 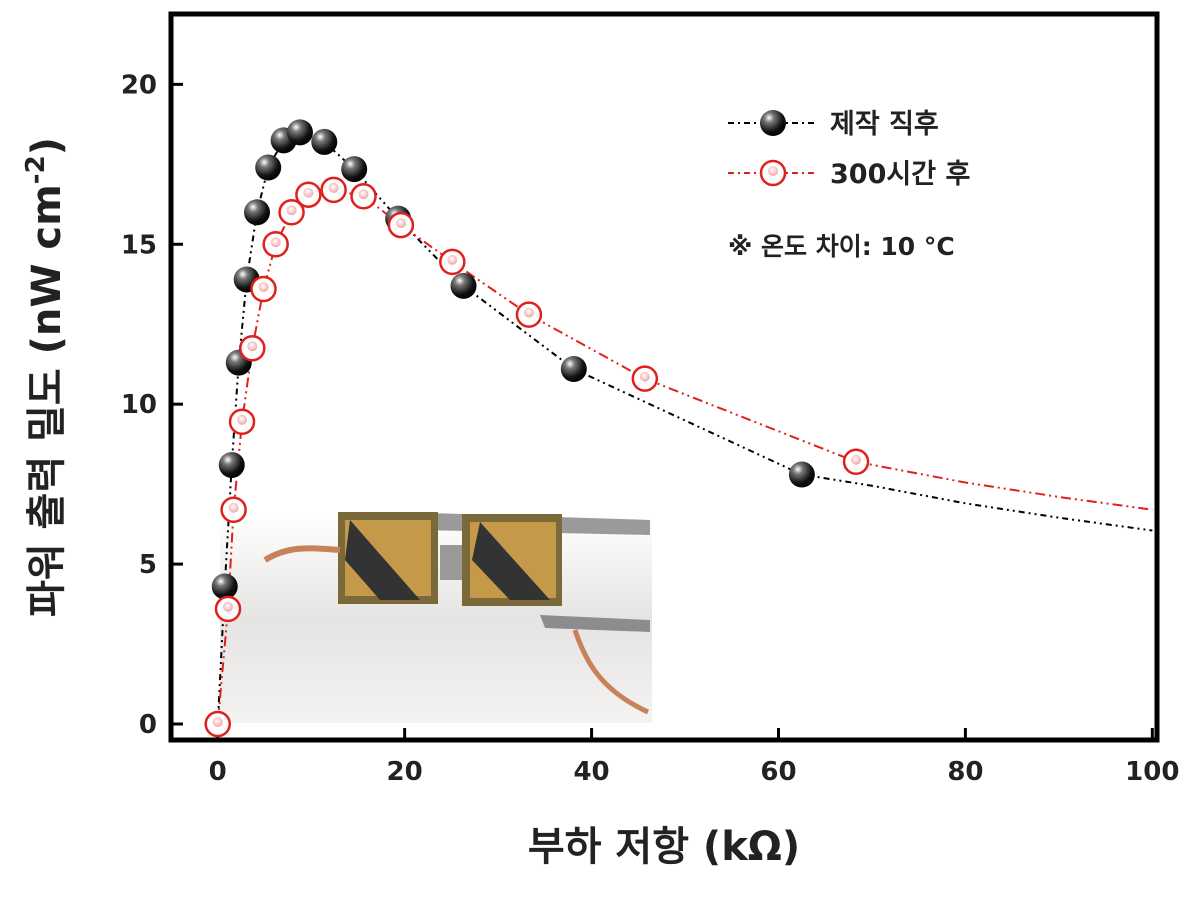 What do you see at coordinates (436, 617) in the screenshot?
I see `inset-photo` at bounding box center [436, 617].